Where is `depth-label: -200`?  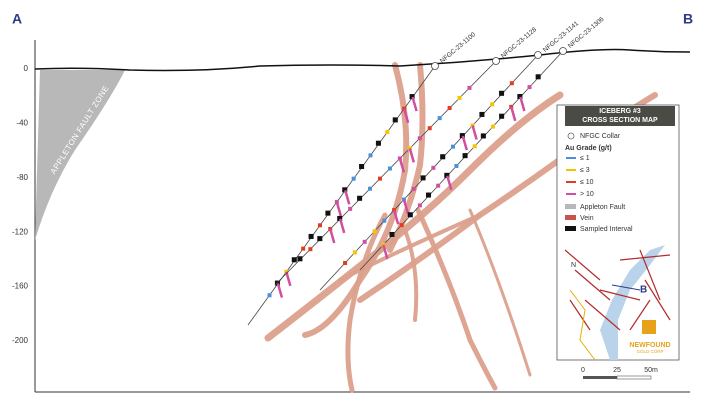
depth-label: -200 is located at coordinates (20, 340).